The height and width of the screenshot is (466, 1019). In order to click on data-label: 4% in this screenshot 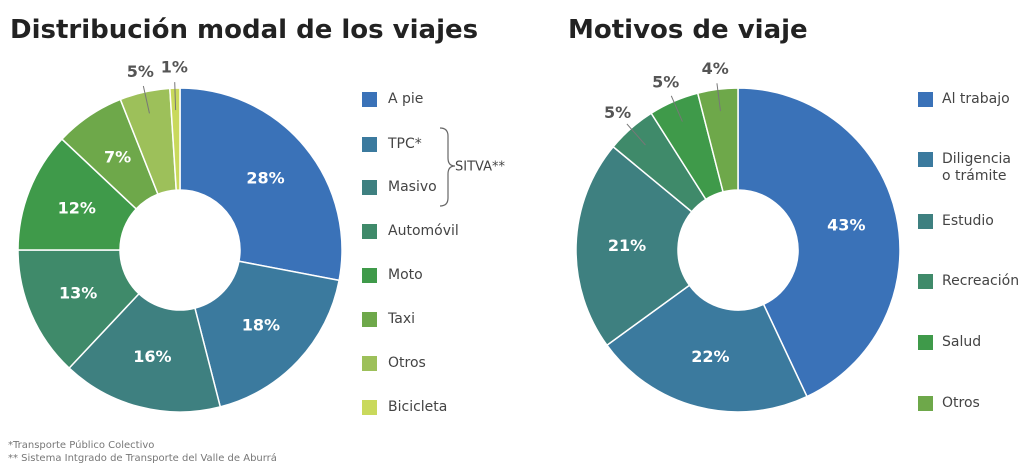, I will do `click(715, 68)`.